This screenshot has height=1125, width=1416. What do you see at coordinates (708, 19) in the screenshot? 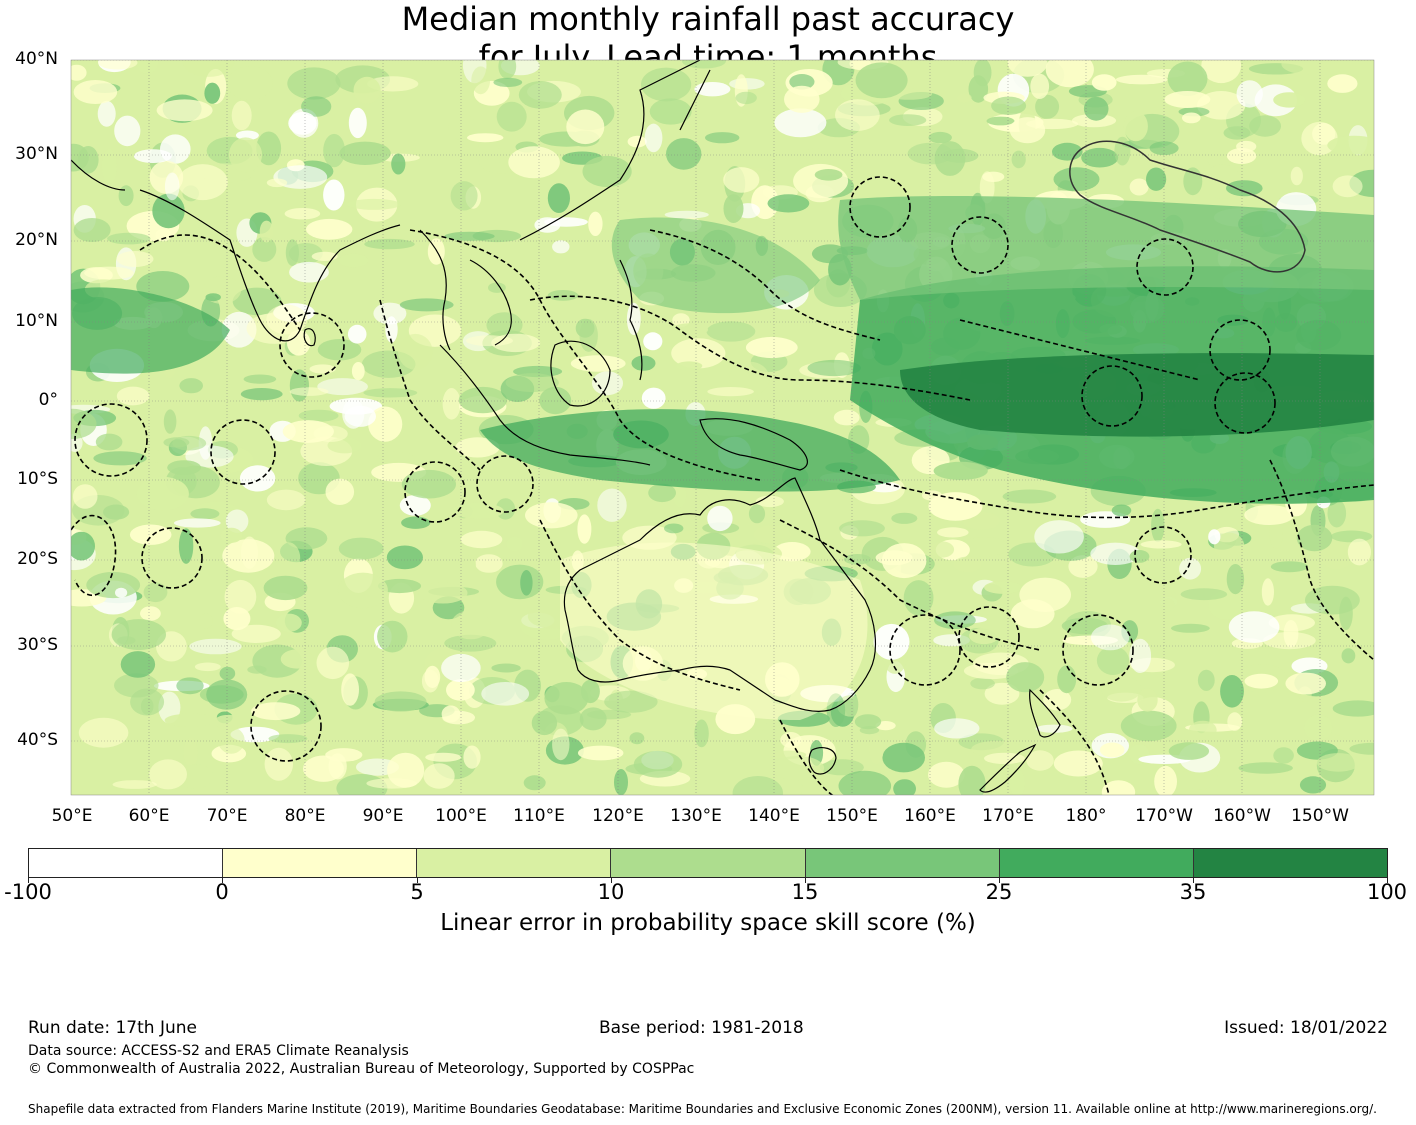
I see `map-title-line-1: Median monthly rainfall past accuracy` at bounding box center [708, 19].